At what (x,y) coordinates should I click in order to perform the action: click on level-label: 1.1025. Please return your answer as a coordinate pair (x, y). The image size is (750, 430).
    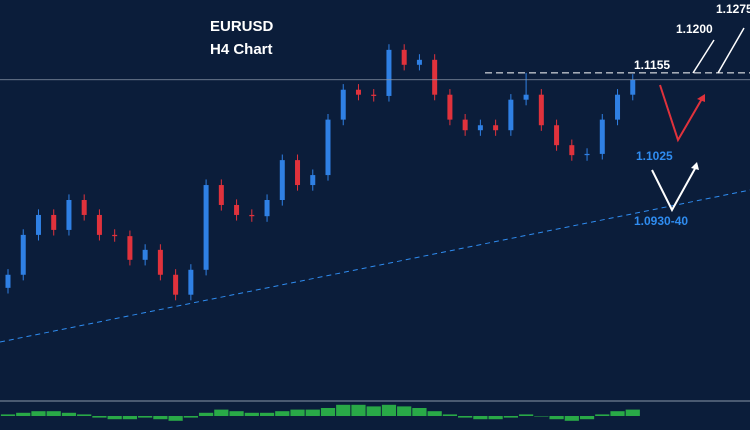
    Looking at the image, I should click on (654, 156).